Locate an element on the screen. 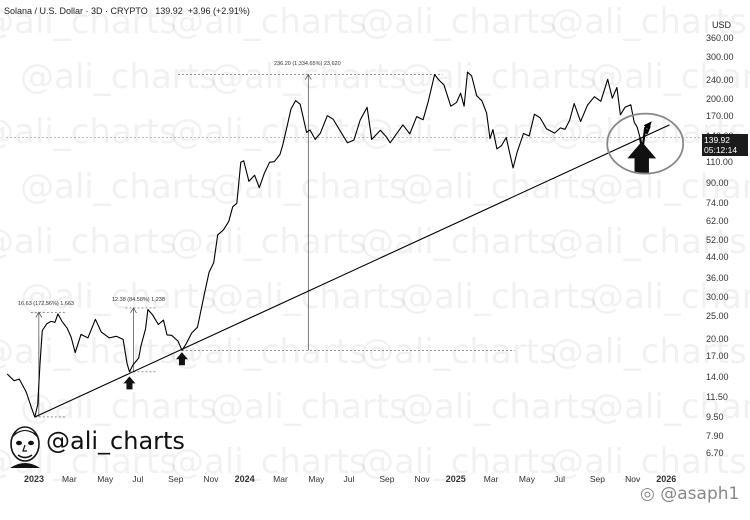 The width and height of the screenshot is (750, 520). price-tag: 139.92 05:12:14 is located at coordinates (725, 145).